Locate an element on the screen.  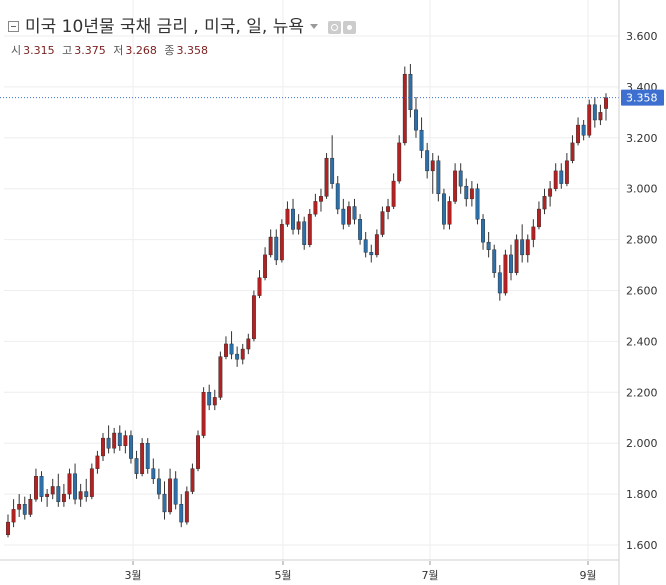
chevron-down-icon is located at coordinates (314, 26).